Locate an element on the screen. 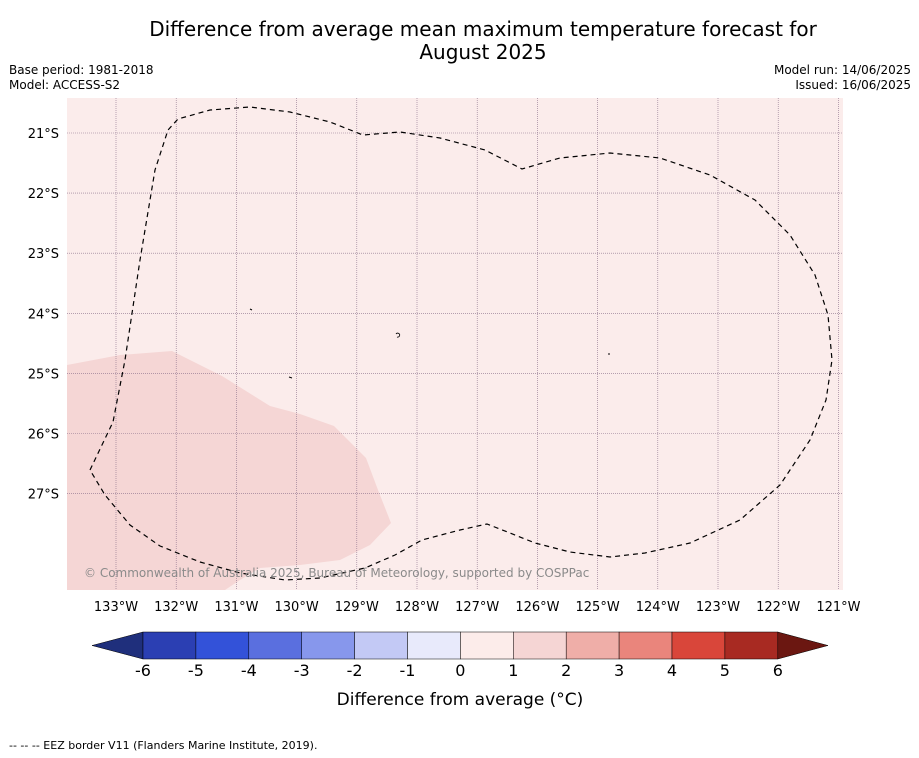 The width and height of the screenshot is (919, 758). colorbar: -6 -5 -4 -3 -2 -1 0 1 2 3 4 5 6 is located at coordinates (460, 655).